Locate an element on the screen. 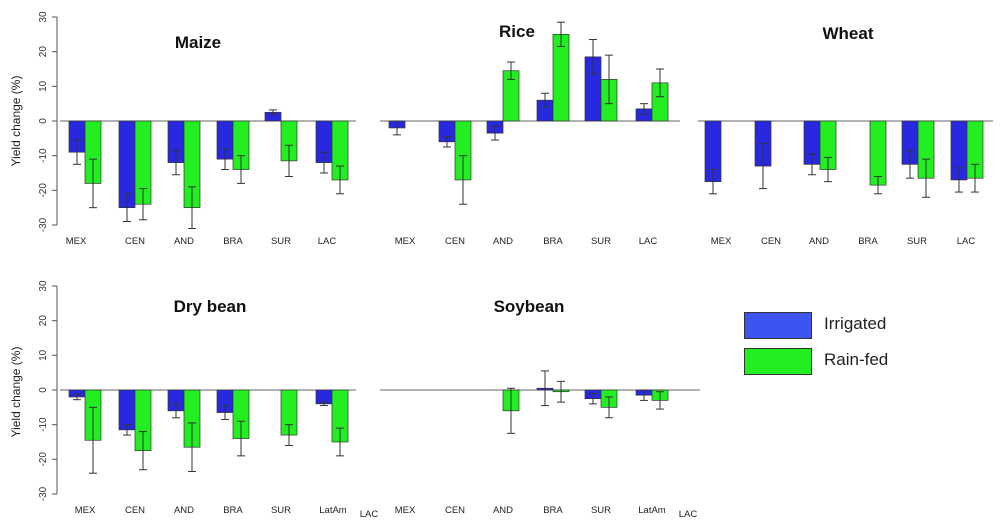 Image resolution: width=1005 pixels, height=526 pixels. legend-item-rainfed: Rain-fed is located at coordinates (844, 363).